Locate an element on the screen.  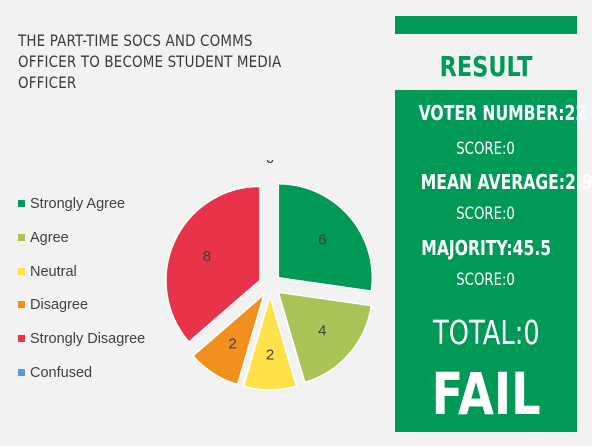
legend-label: Strongly Disagree is located at coordinates (88, 339).